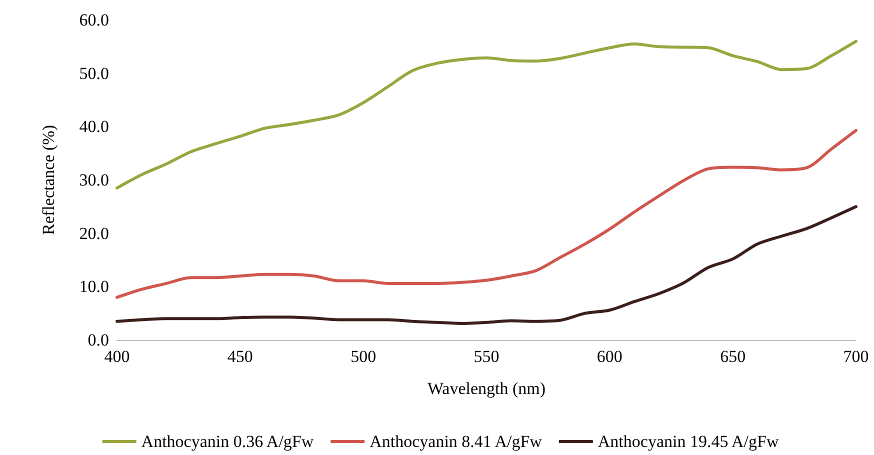  Describe the element at coordinates (363, 356) in the screenshot. I see `x-tick-label: 500` at that location.